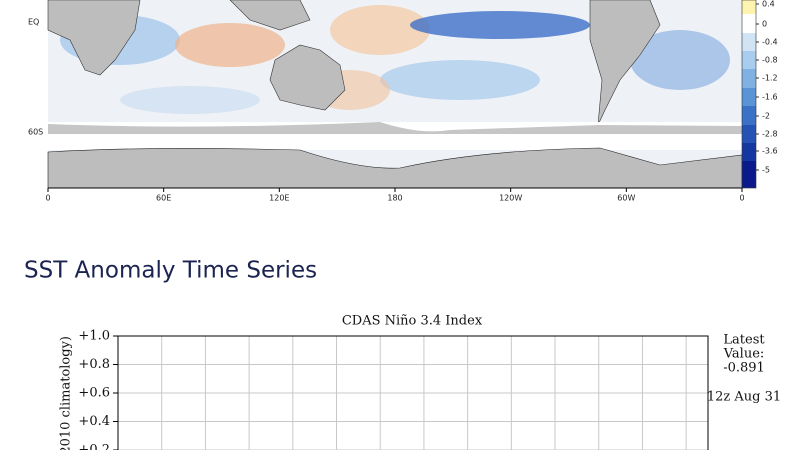 Image resolution: width=800 pixels, height=450 pixels. What do you see at coordinates (94, 393) in the screenshot?
I see `y-tick-label: +0.6` at bounding box center [94, 393].